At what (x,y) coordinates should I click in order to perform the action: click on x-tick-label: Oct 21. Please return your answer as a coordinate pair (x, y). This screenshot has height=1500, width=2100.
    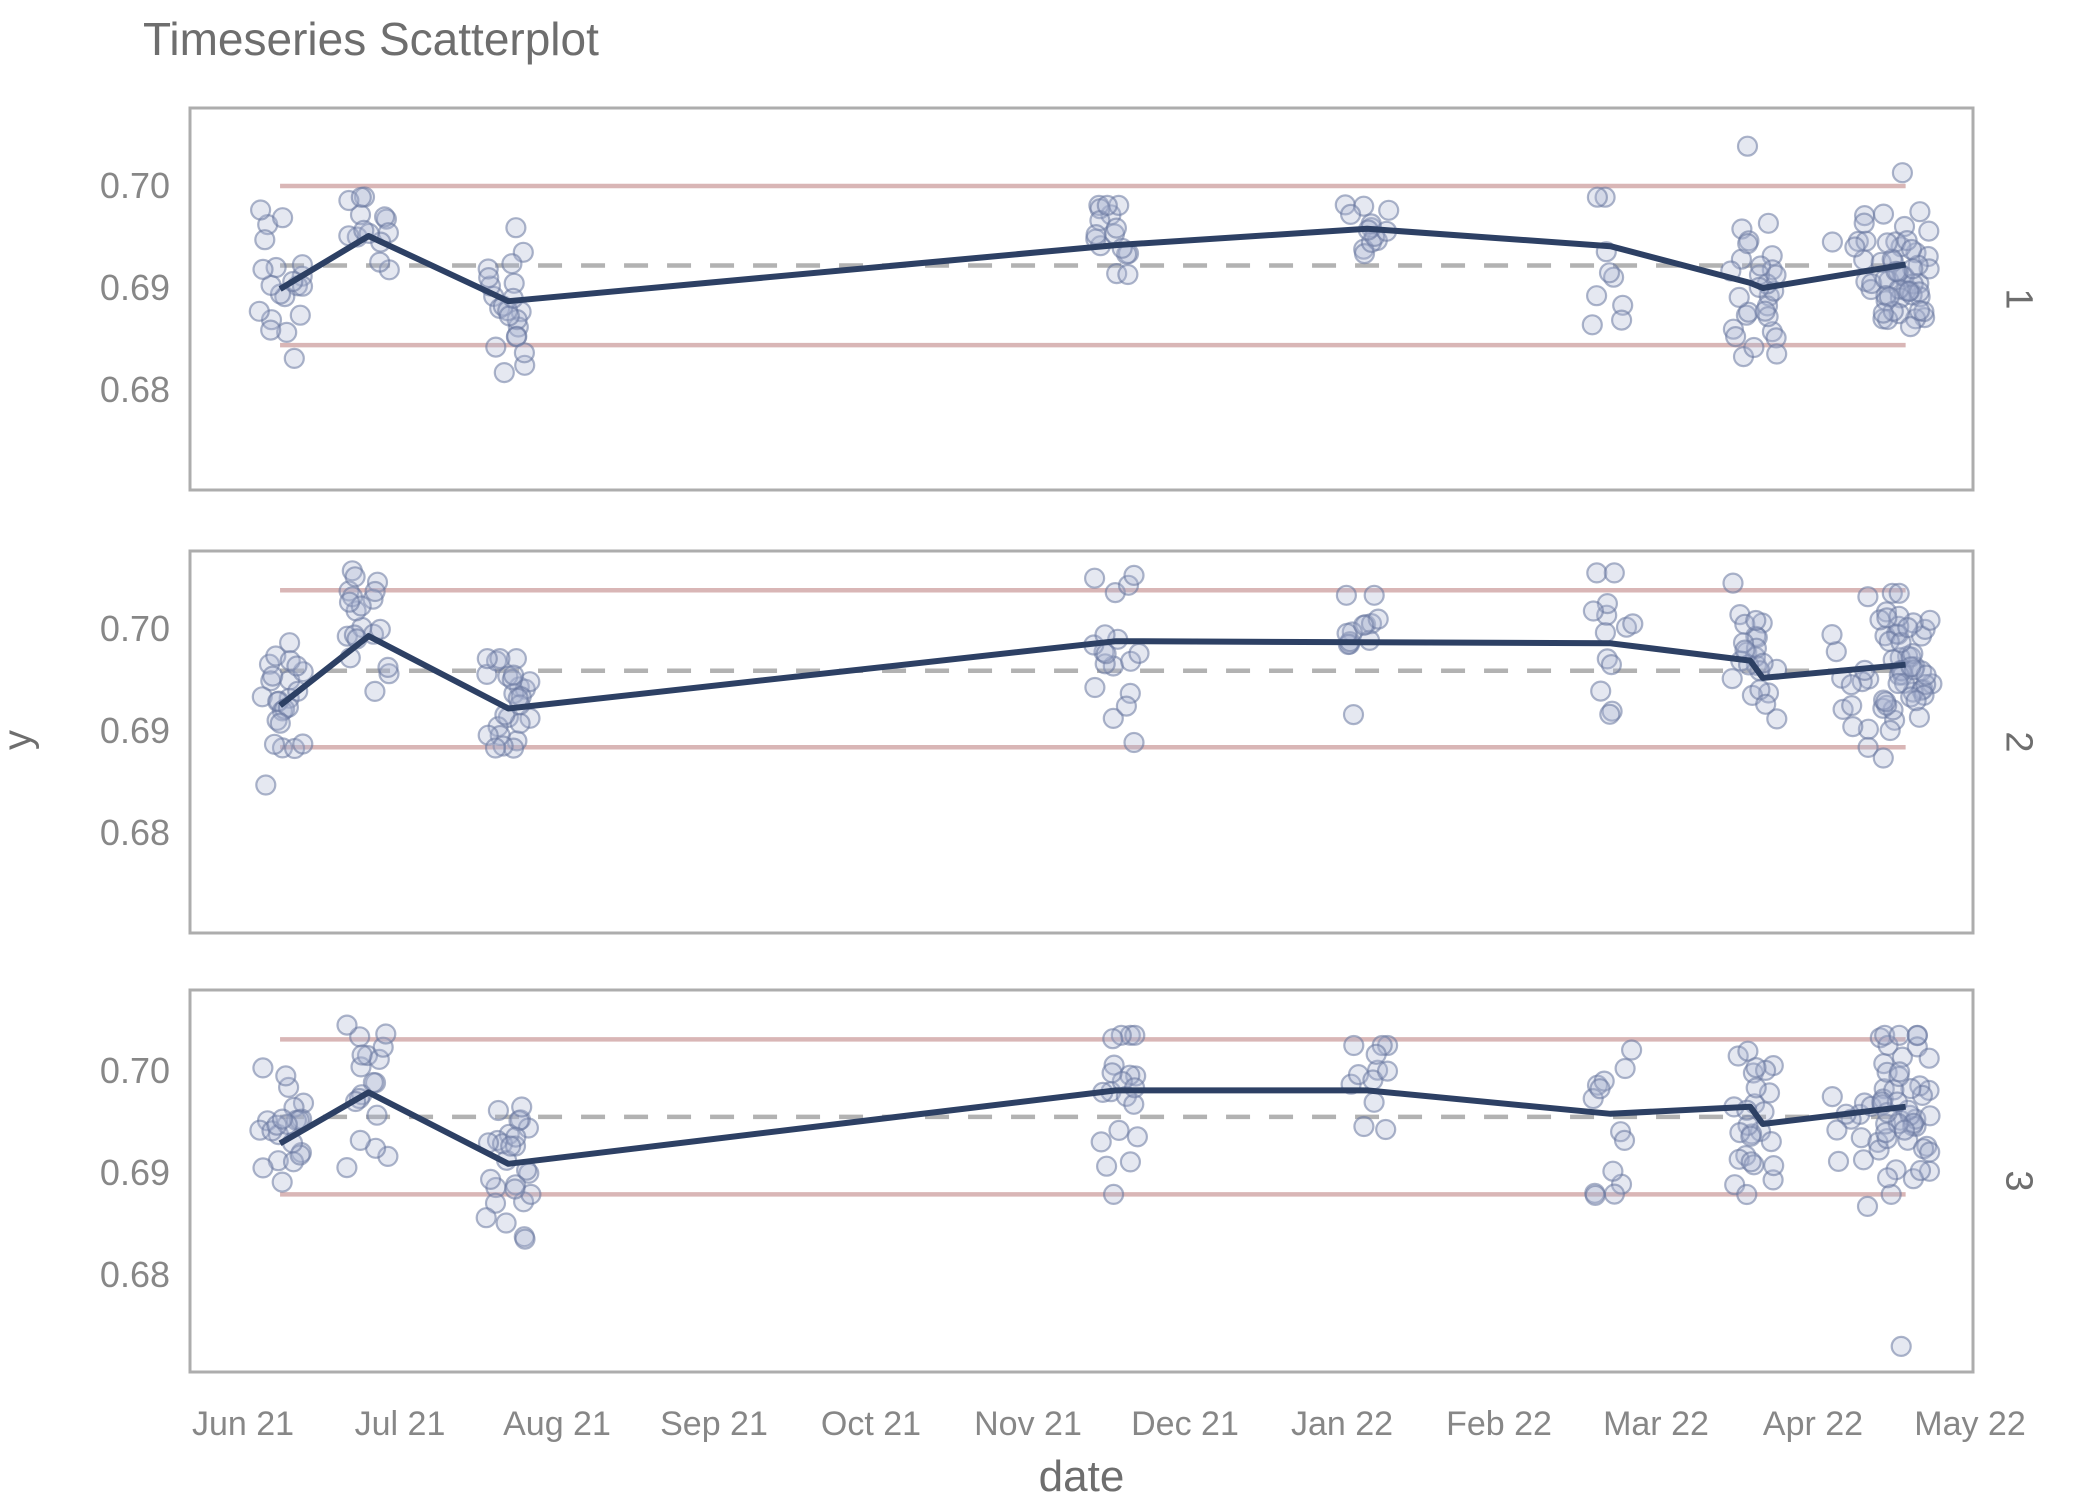
    Looking at the image, I should click on (871, 1424).